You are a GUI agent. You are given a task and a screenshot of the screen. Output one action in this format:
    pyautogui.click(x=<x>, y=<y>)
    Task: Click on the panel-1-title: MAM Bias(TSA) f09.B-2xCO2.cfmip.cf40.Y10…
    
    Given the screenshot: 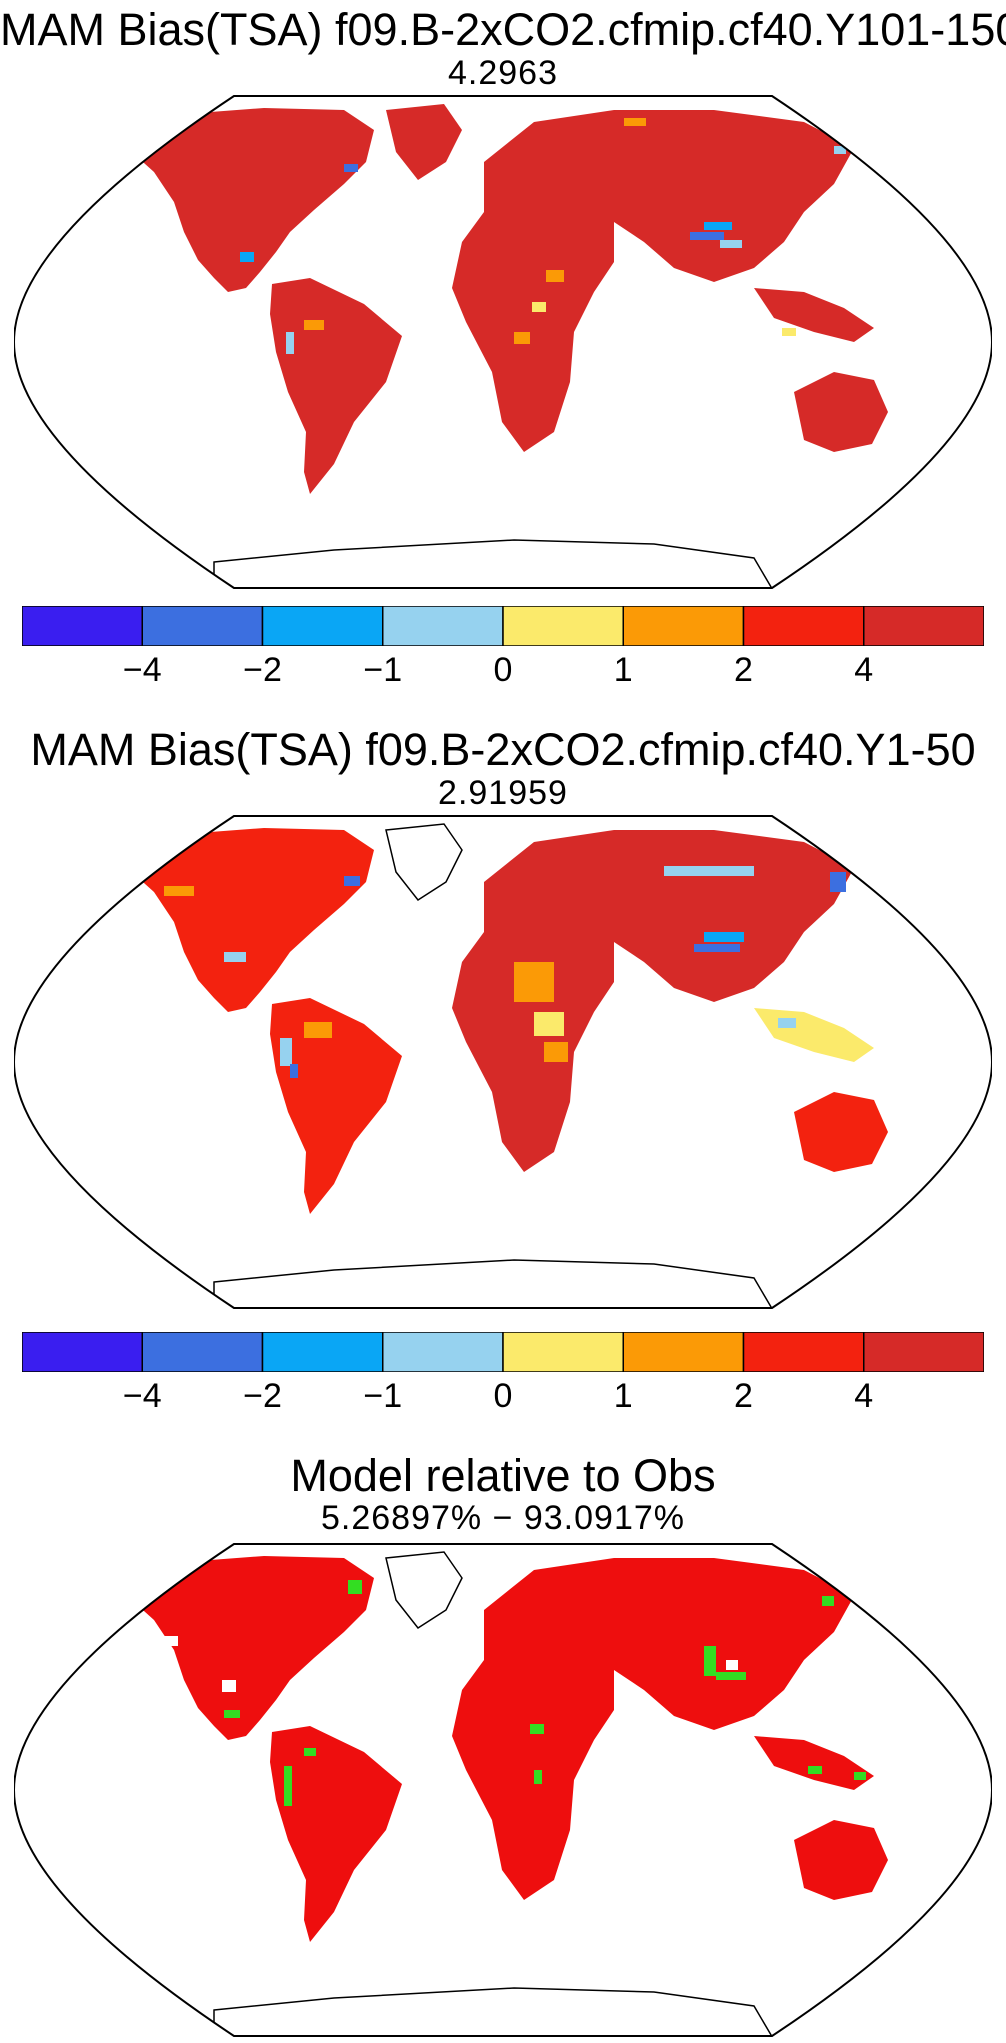 What is the action you would take?
    pyautogui.click(x=503, y=29)
    